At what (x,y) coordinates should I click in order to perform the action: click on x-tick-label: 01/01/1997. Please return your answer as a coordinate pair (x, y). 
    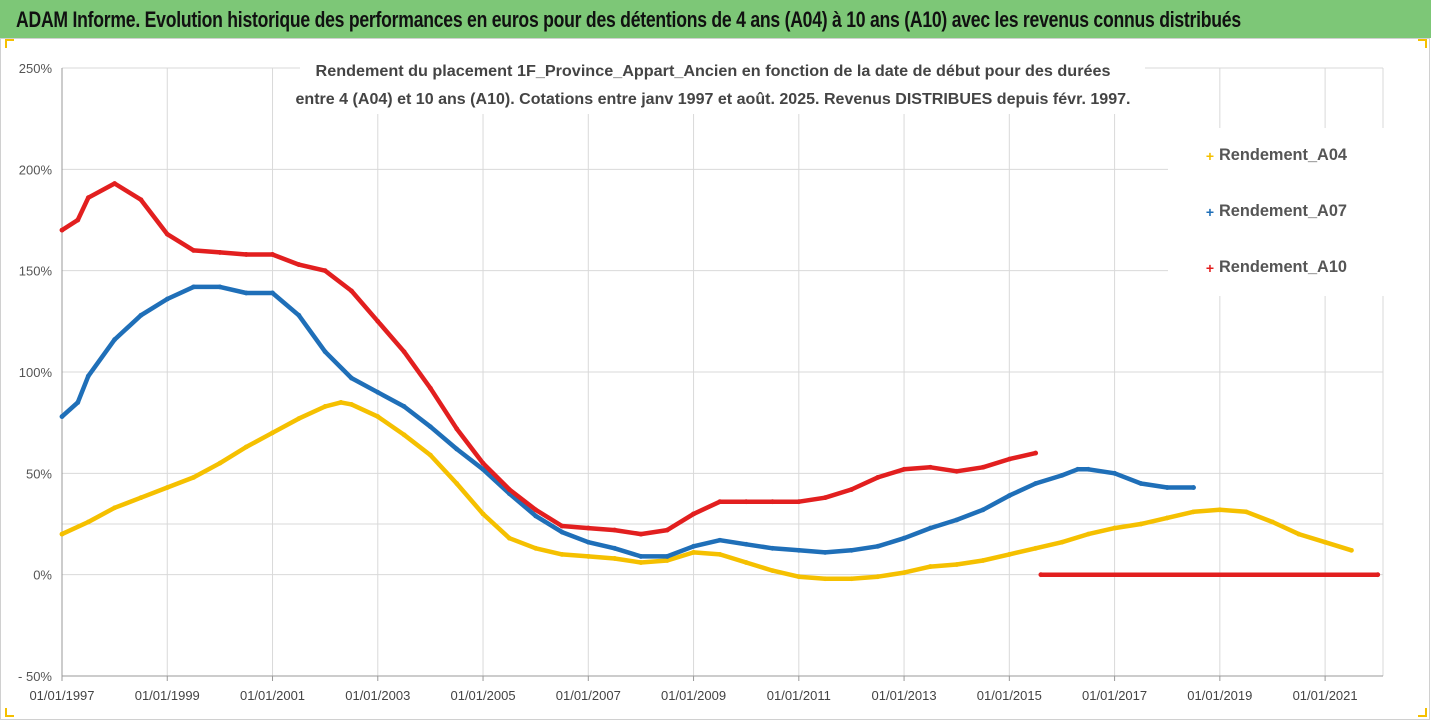
    Looking at the image, I should click on (61, 695).